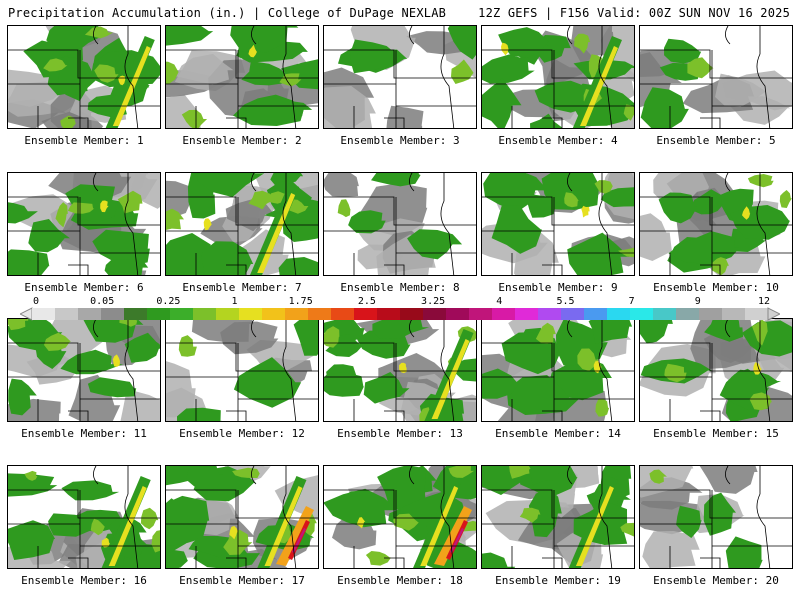  I want to click on ensemble-member-label: Ensemble Member: 8, so click(400, 287).